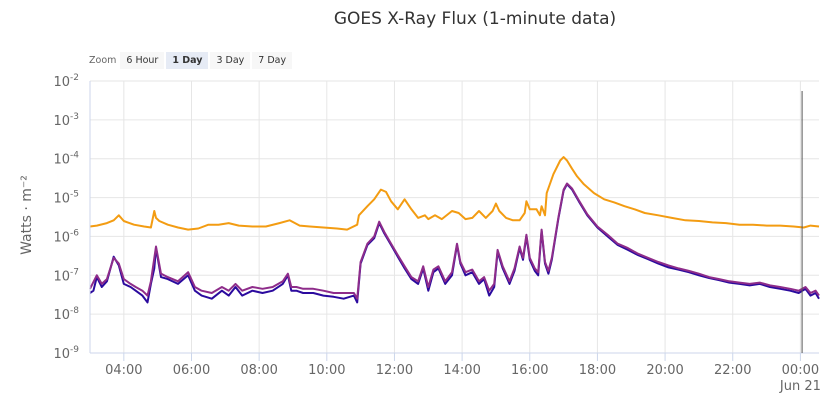  Describe the element at coordinates (529, 370) in the screenshot. I see `x-tick-label: 16:00` at that location.